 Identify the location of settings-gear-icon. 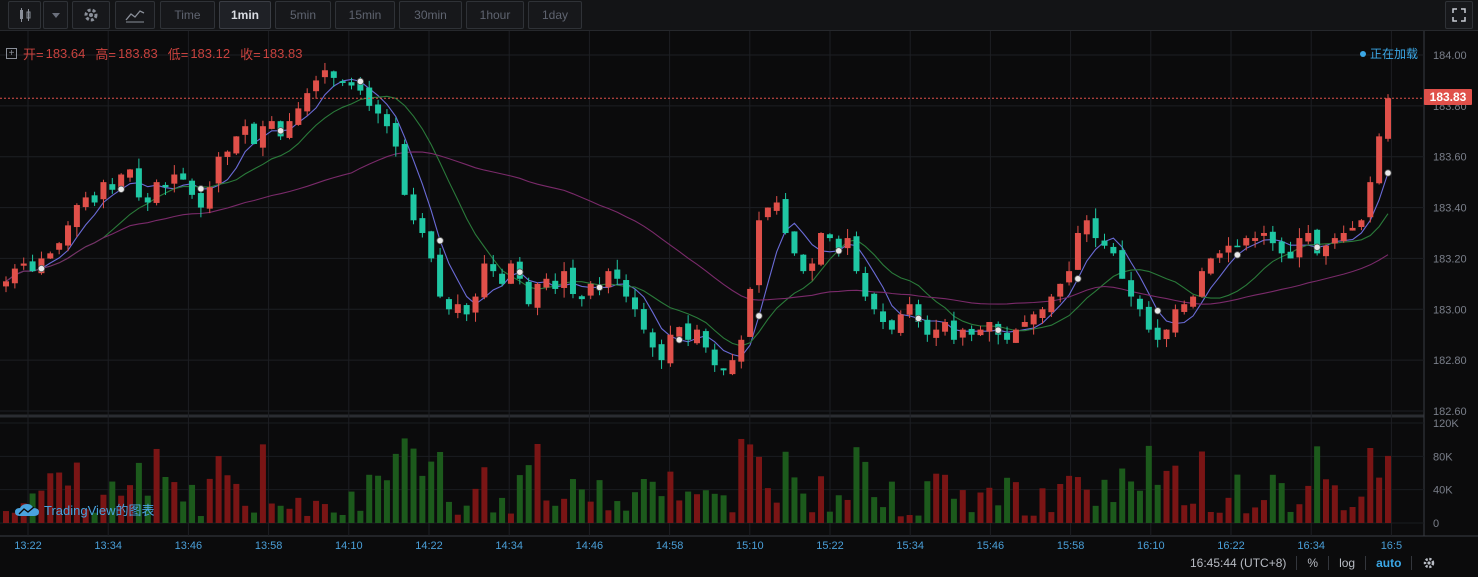
(1429, 563).